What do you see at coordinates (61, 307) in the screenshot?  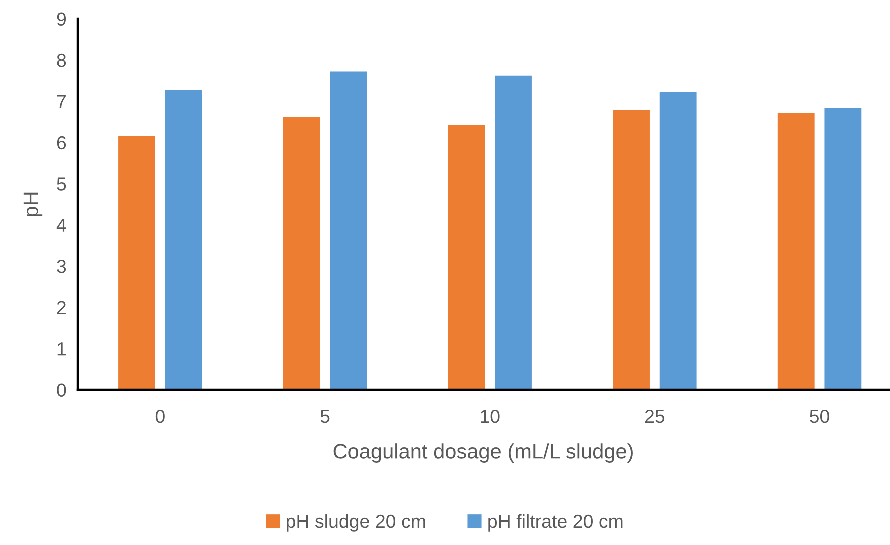 I see `y-tick-label: 2` at bounding box center [61, 307].